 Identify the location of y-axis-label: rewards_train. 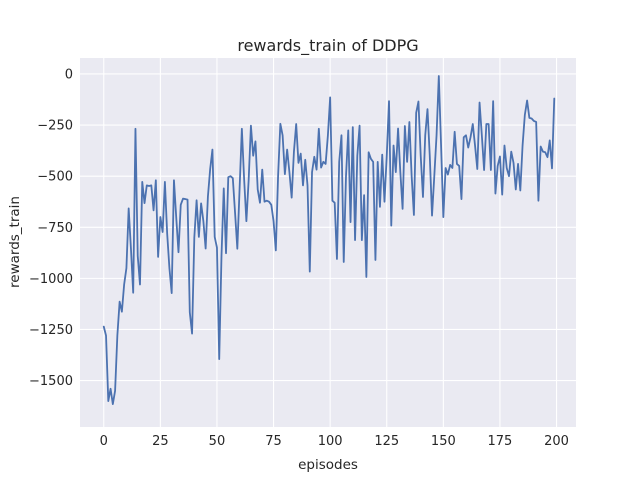
(15, 242).